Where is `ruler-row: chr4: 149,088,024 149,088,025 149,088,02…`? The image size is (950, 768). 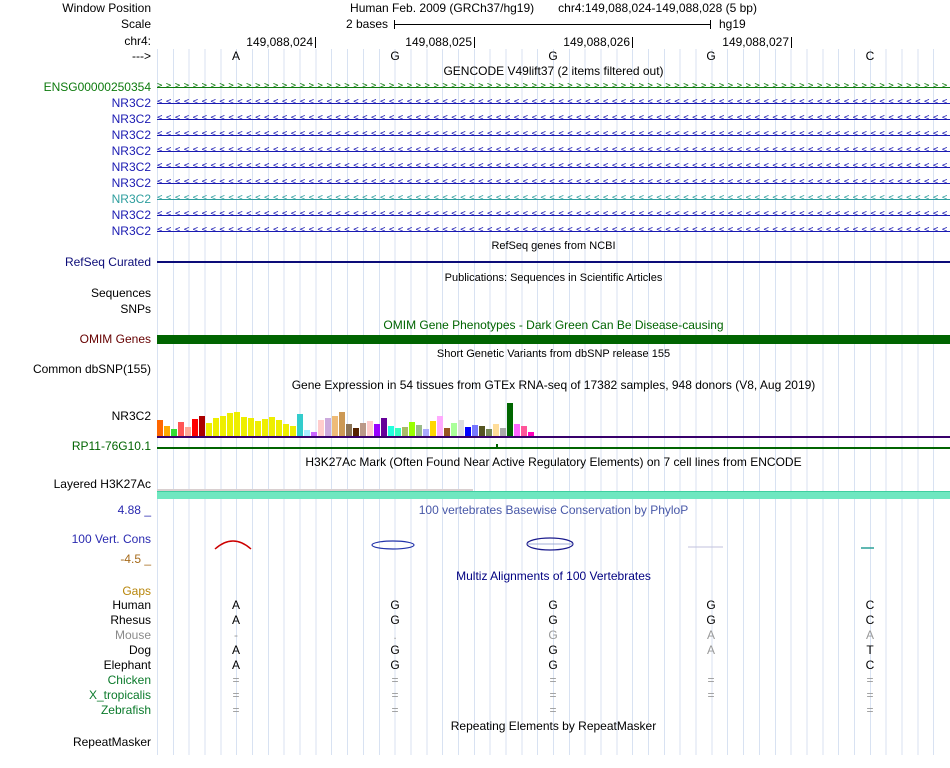
ruler-row: chr4: 149,088,024 149,088,025 149,088,02… is located at coordinates (475, 41).